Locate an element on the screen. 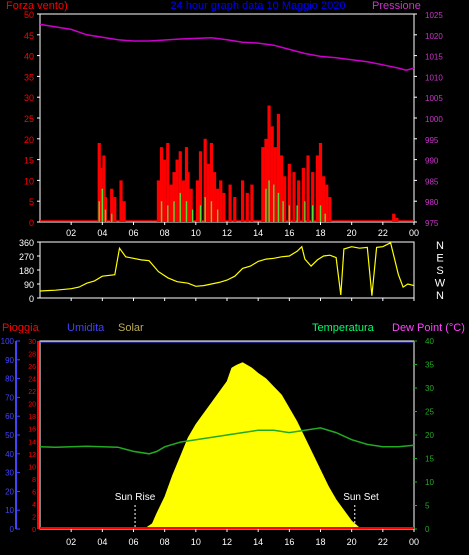 The width and height of the screenshot is (469, 555). wind-tick-label: 25 is located at coordinates (29, 119).